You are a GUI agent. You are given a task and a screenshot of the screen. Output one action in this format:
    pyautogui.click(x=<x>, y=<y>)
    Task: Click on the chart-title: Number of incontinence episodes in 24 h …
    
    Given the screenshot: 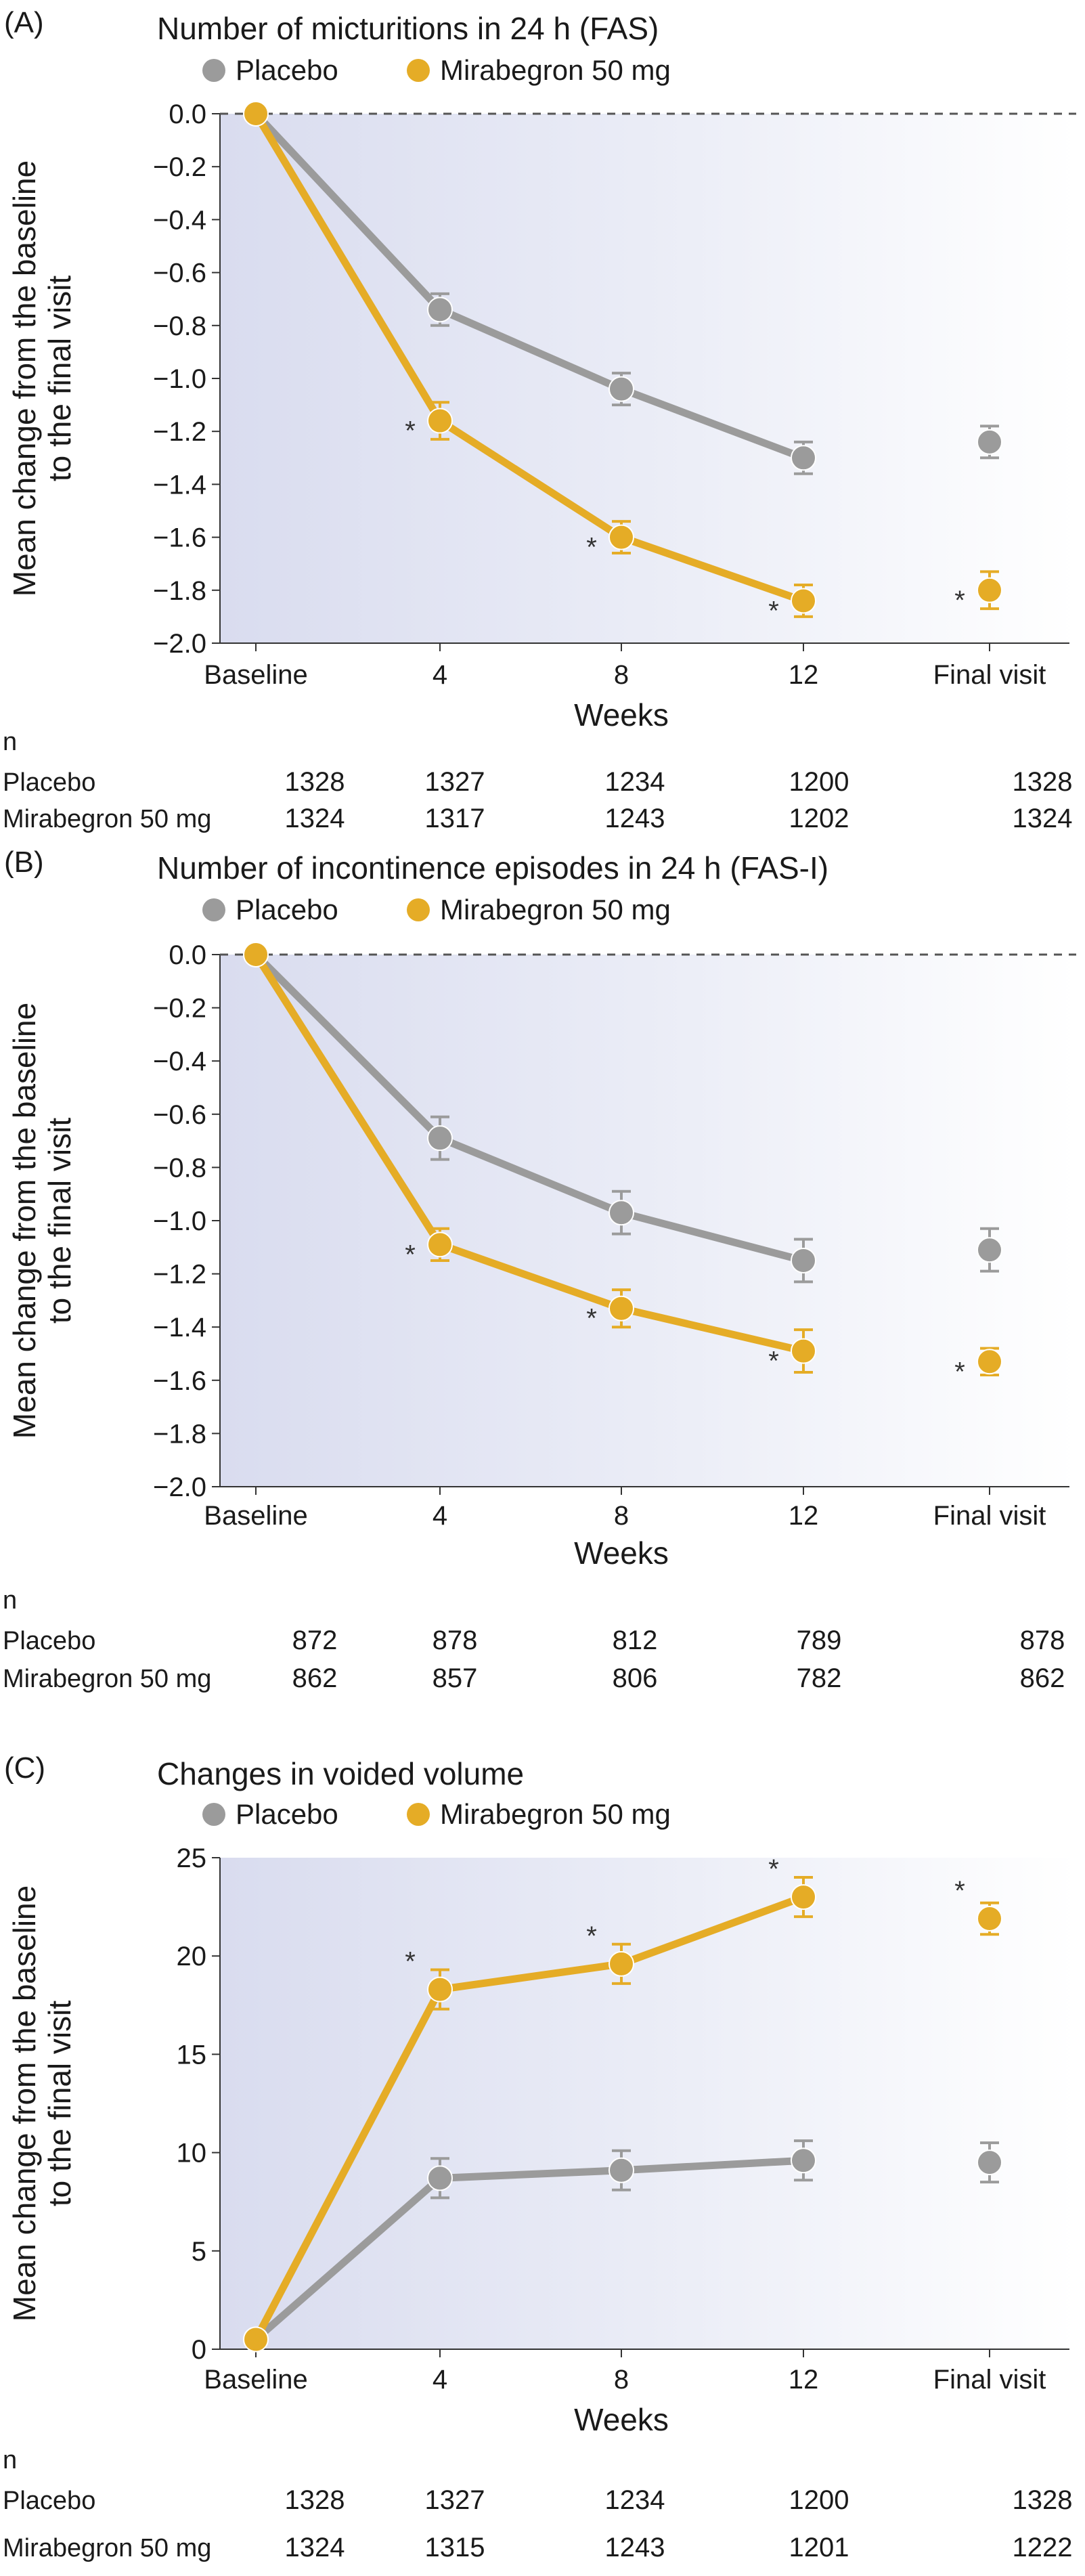 What is the action you would take?
    pyautogui.click(x=493, y=868)
    